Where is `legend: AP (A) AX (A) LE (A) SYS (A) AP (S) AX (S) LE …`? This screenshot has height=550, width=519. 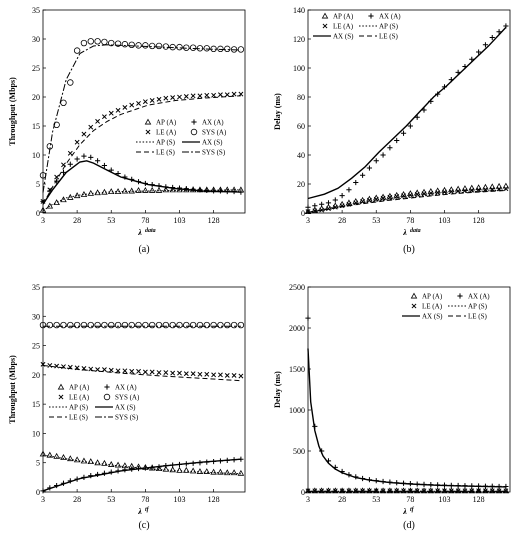 legend: AP (A) AX (A) LE (A) SYS (A) AP (S) AX (S) LE … is located at coordinates (94, 403).